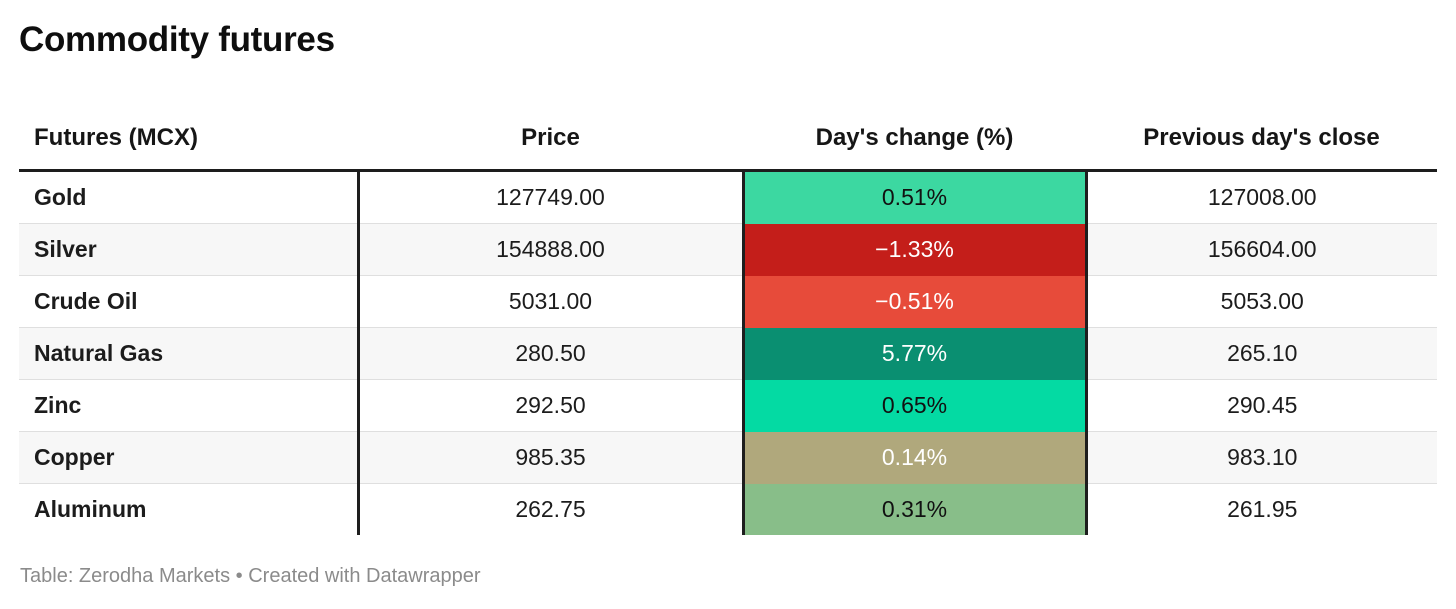  Describe the element at coordinates (550, 301) in the screenshot. I see `price-cell: 5031.00` at that location.